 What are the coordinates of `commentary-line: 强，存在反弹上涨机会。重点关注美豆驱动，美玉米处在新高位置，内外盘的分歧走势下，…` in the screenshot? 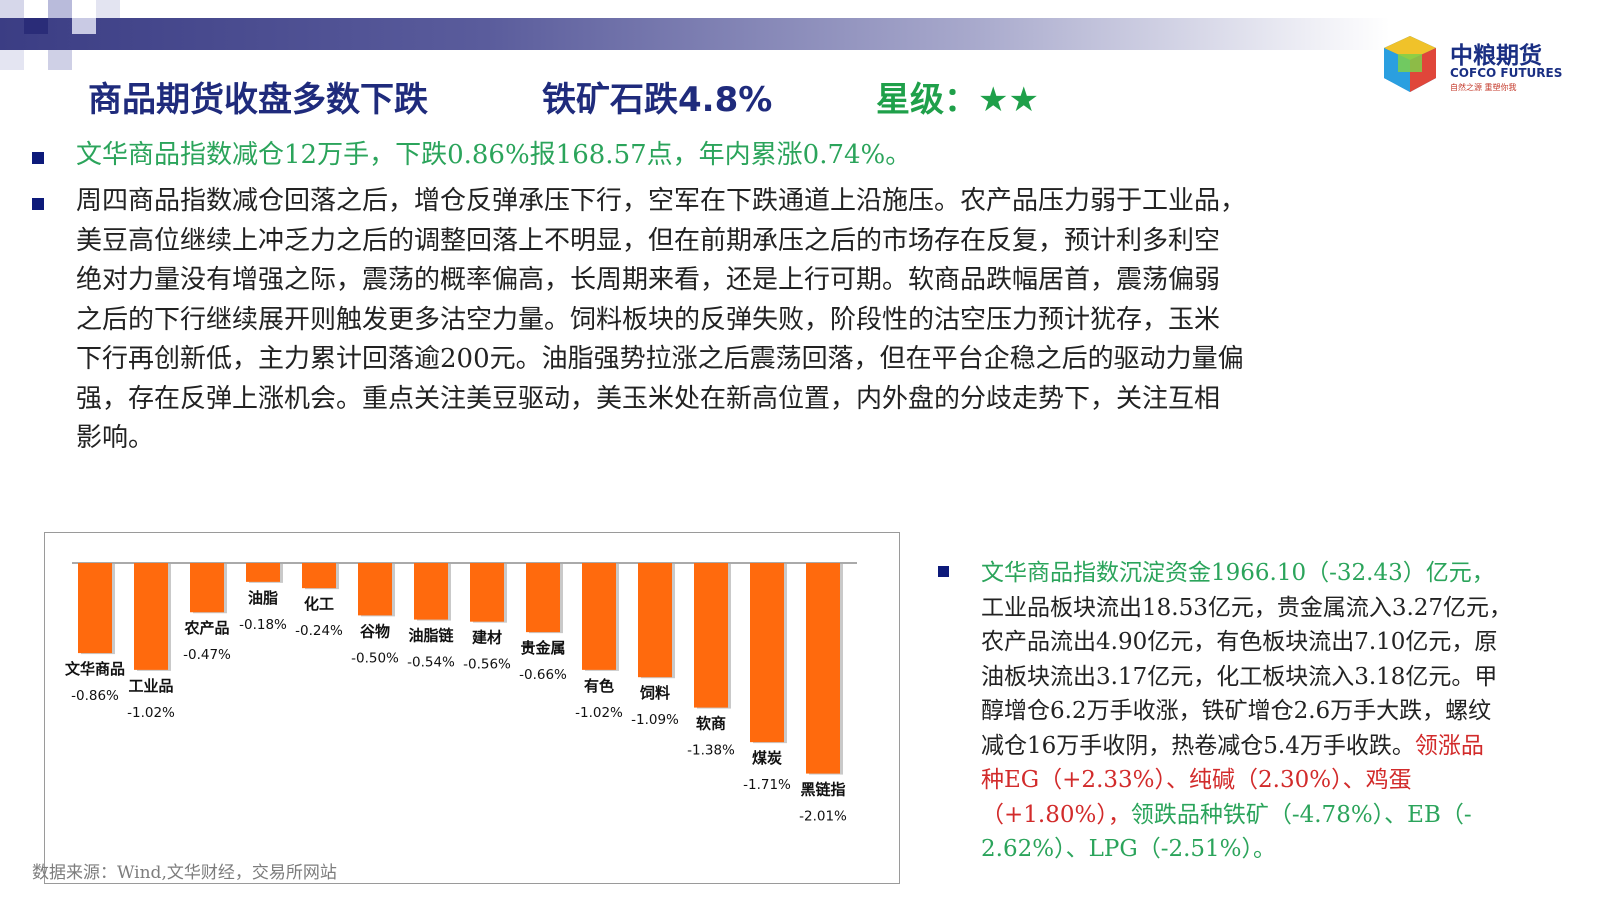 It's located at (648, 398).